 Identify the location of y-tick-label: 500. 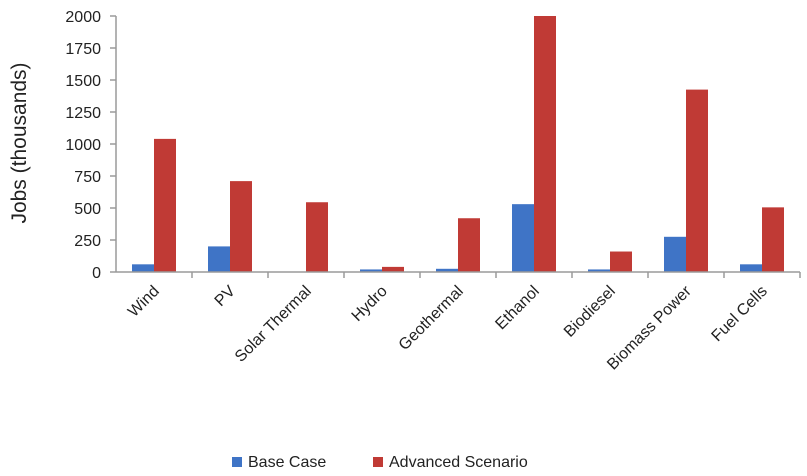
(87, 209).